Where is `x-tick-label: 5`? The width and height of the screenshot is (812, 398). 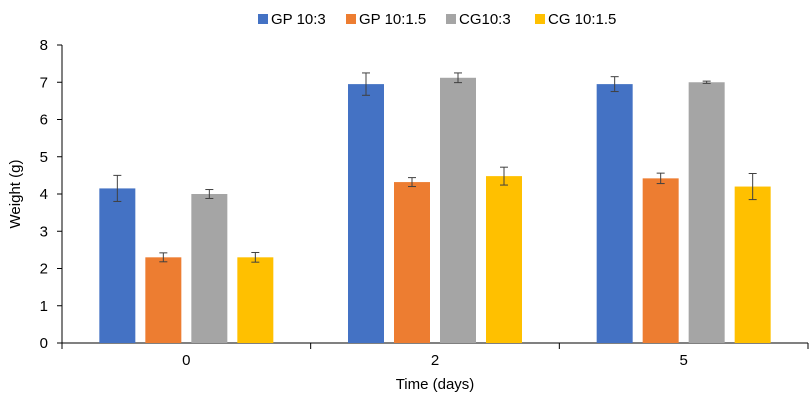
x-tick-label: 5 is located at coordinates (683, 360).